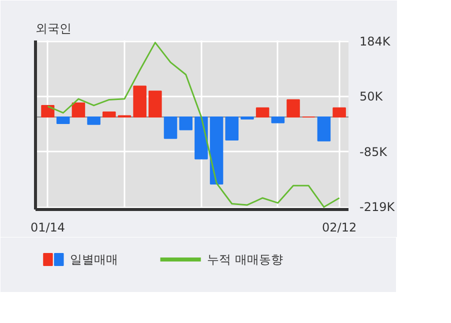 The image size is (451, 323). What do you see at coordinates (94, 259) in the screenshot?
I see `legend-label: 일별매매` at bounding box center [94, 259].